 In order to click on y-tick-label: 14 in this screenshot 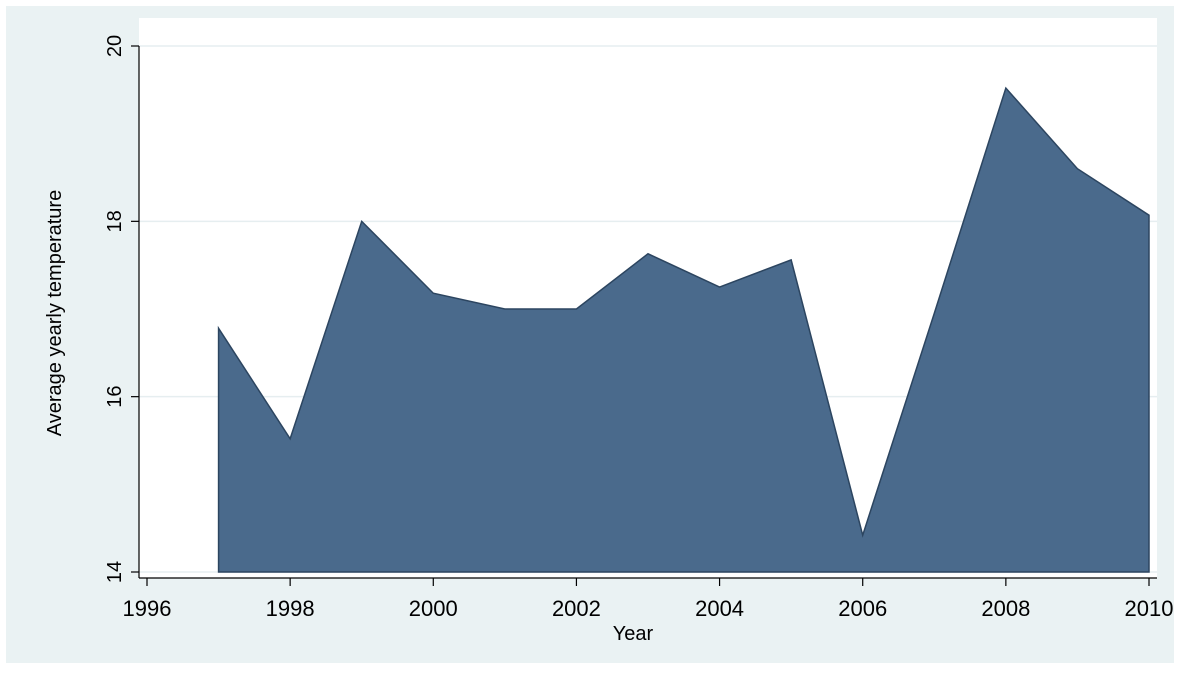, I will do `click(115, 572)`.